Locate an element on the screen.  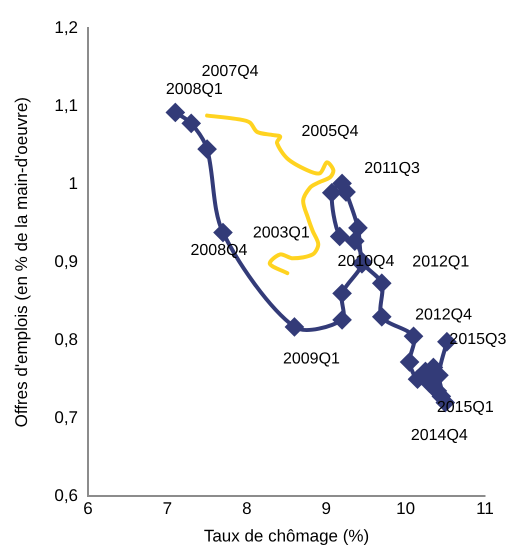
y-axis-title: Offres d'emplois (en % de la main-d'oeuvre) is located at coordinates (21, 262).